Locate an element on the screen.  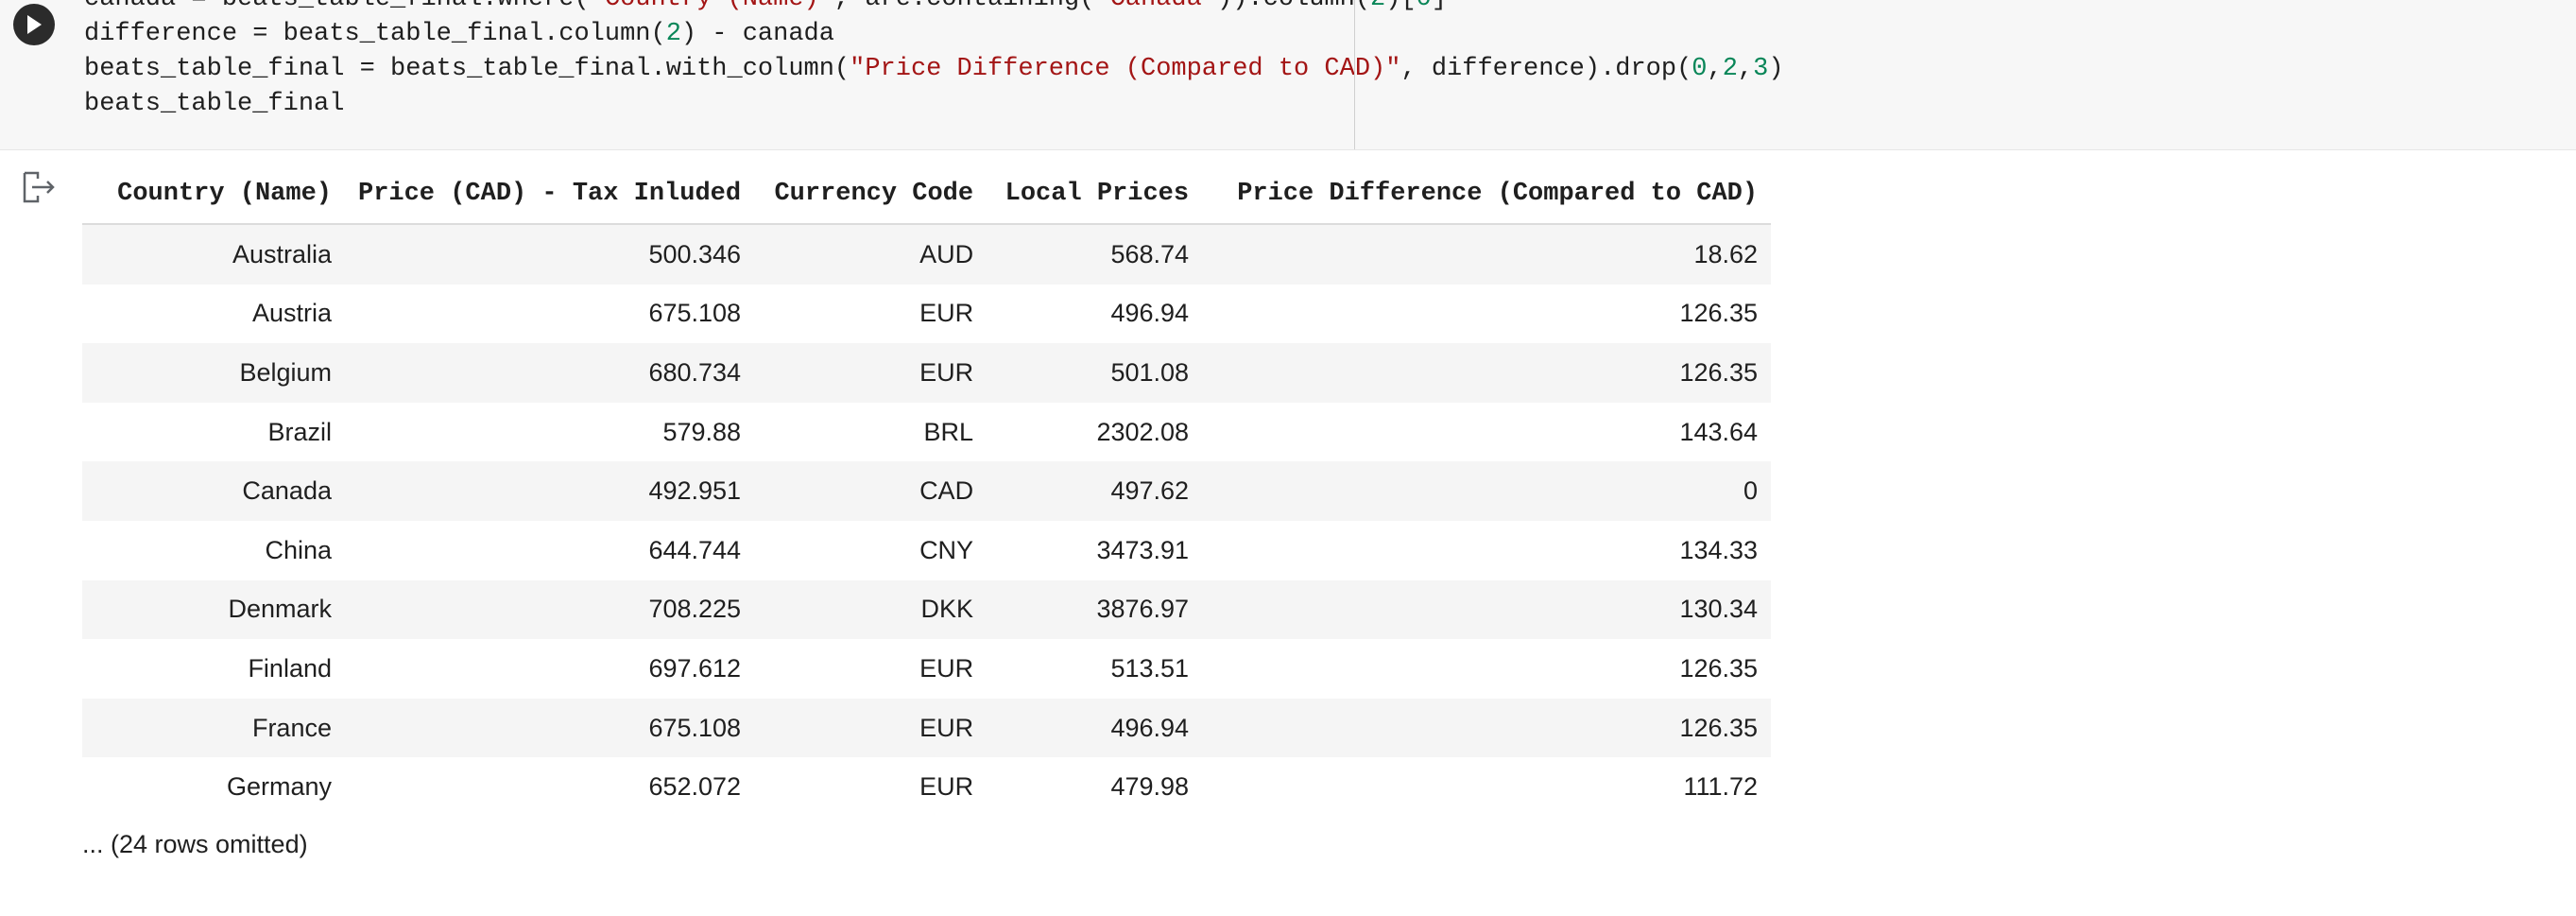
cell-currency-code: CAD is located at coordinates (870, 491).